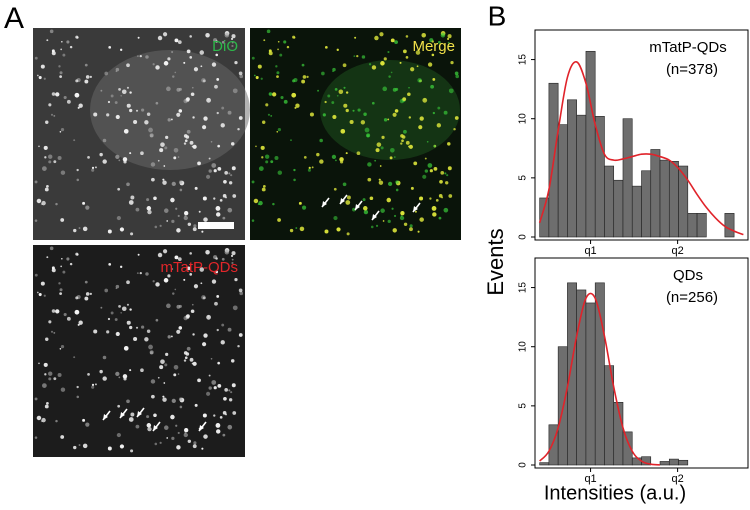 The height and width of the screenshot is (510, 750). Describe the element at coordinates (139, 414) in the screenshot. I see `arrow-head` at that location.